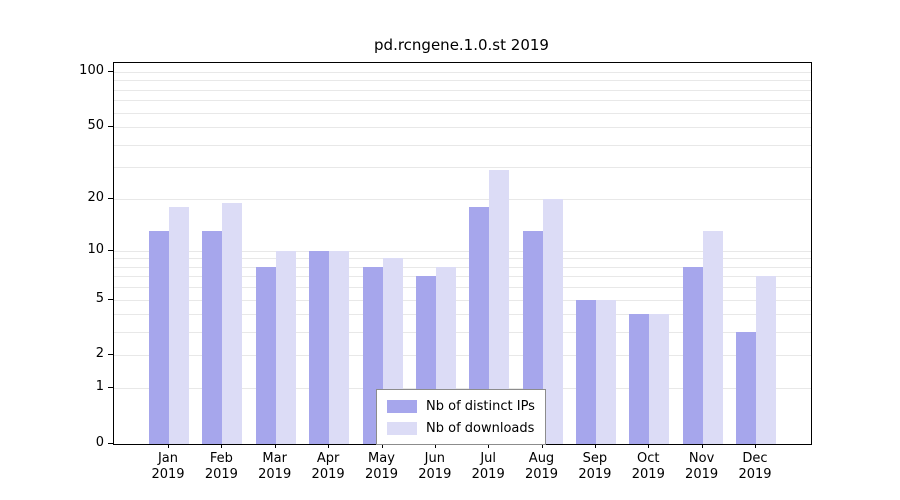 The height and width of the screenshot is (500, 900). Describe the element at coordinates (212, 337) in the screenshot. I see `bar-distinct-ips-feb` at that location.